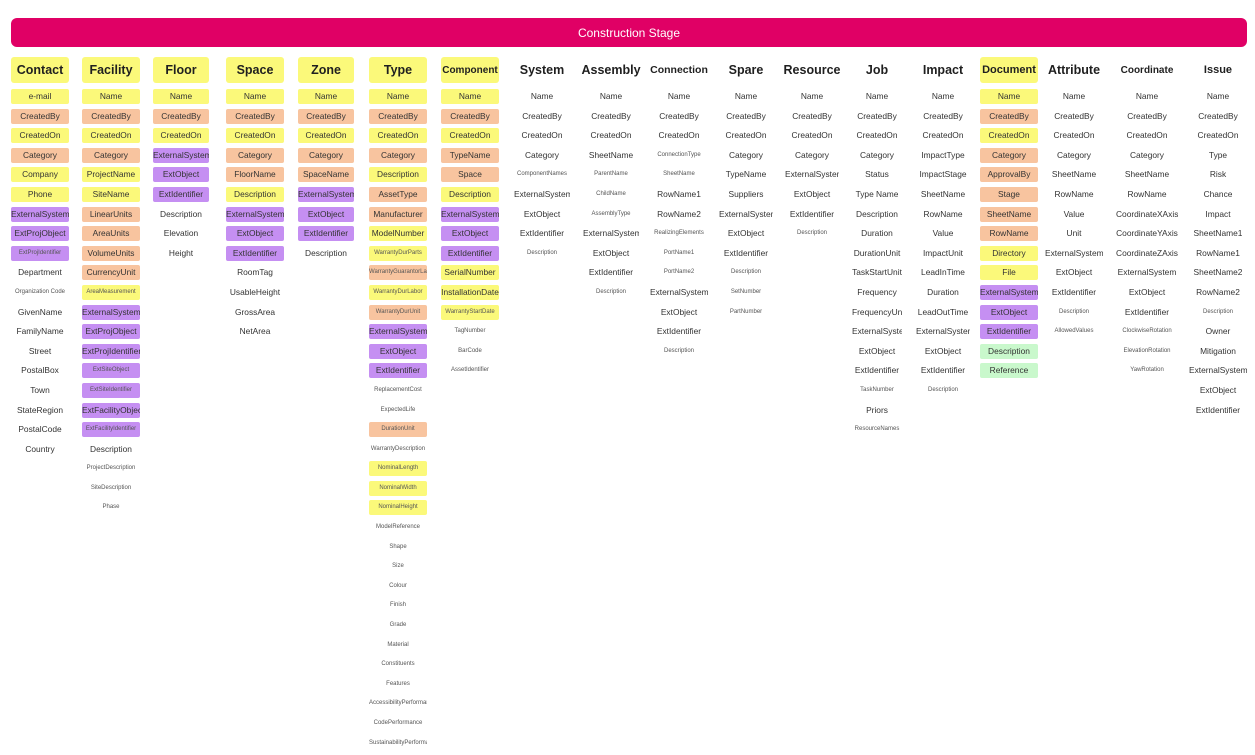 The height and width of the screenshot is (755, 1255). Describe the element at coordinates (1074, 193) in the screenshot. I see `field-item: RowName` at that location.